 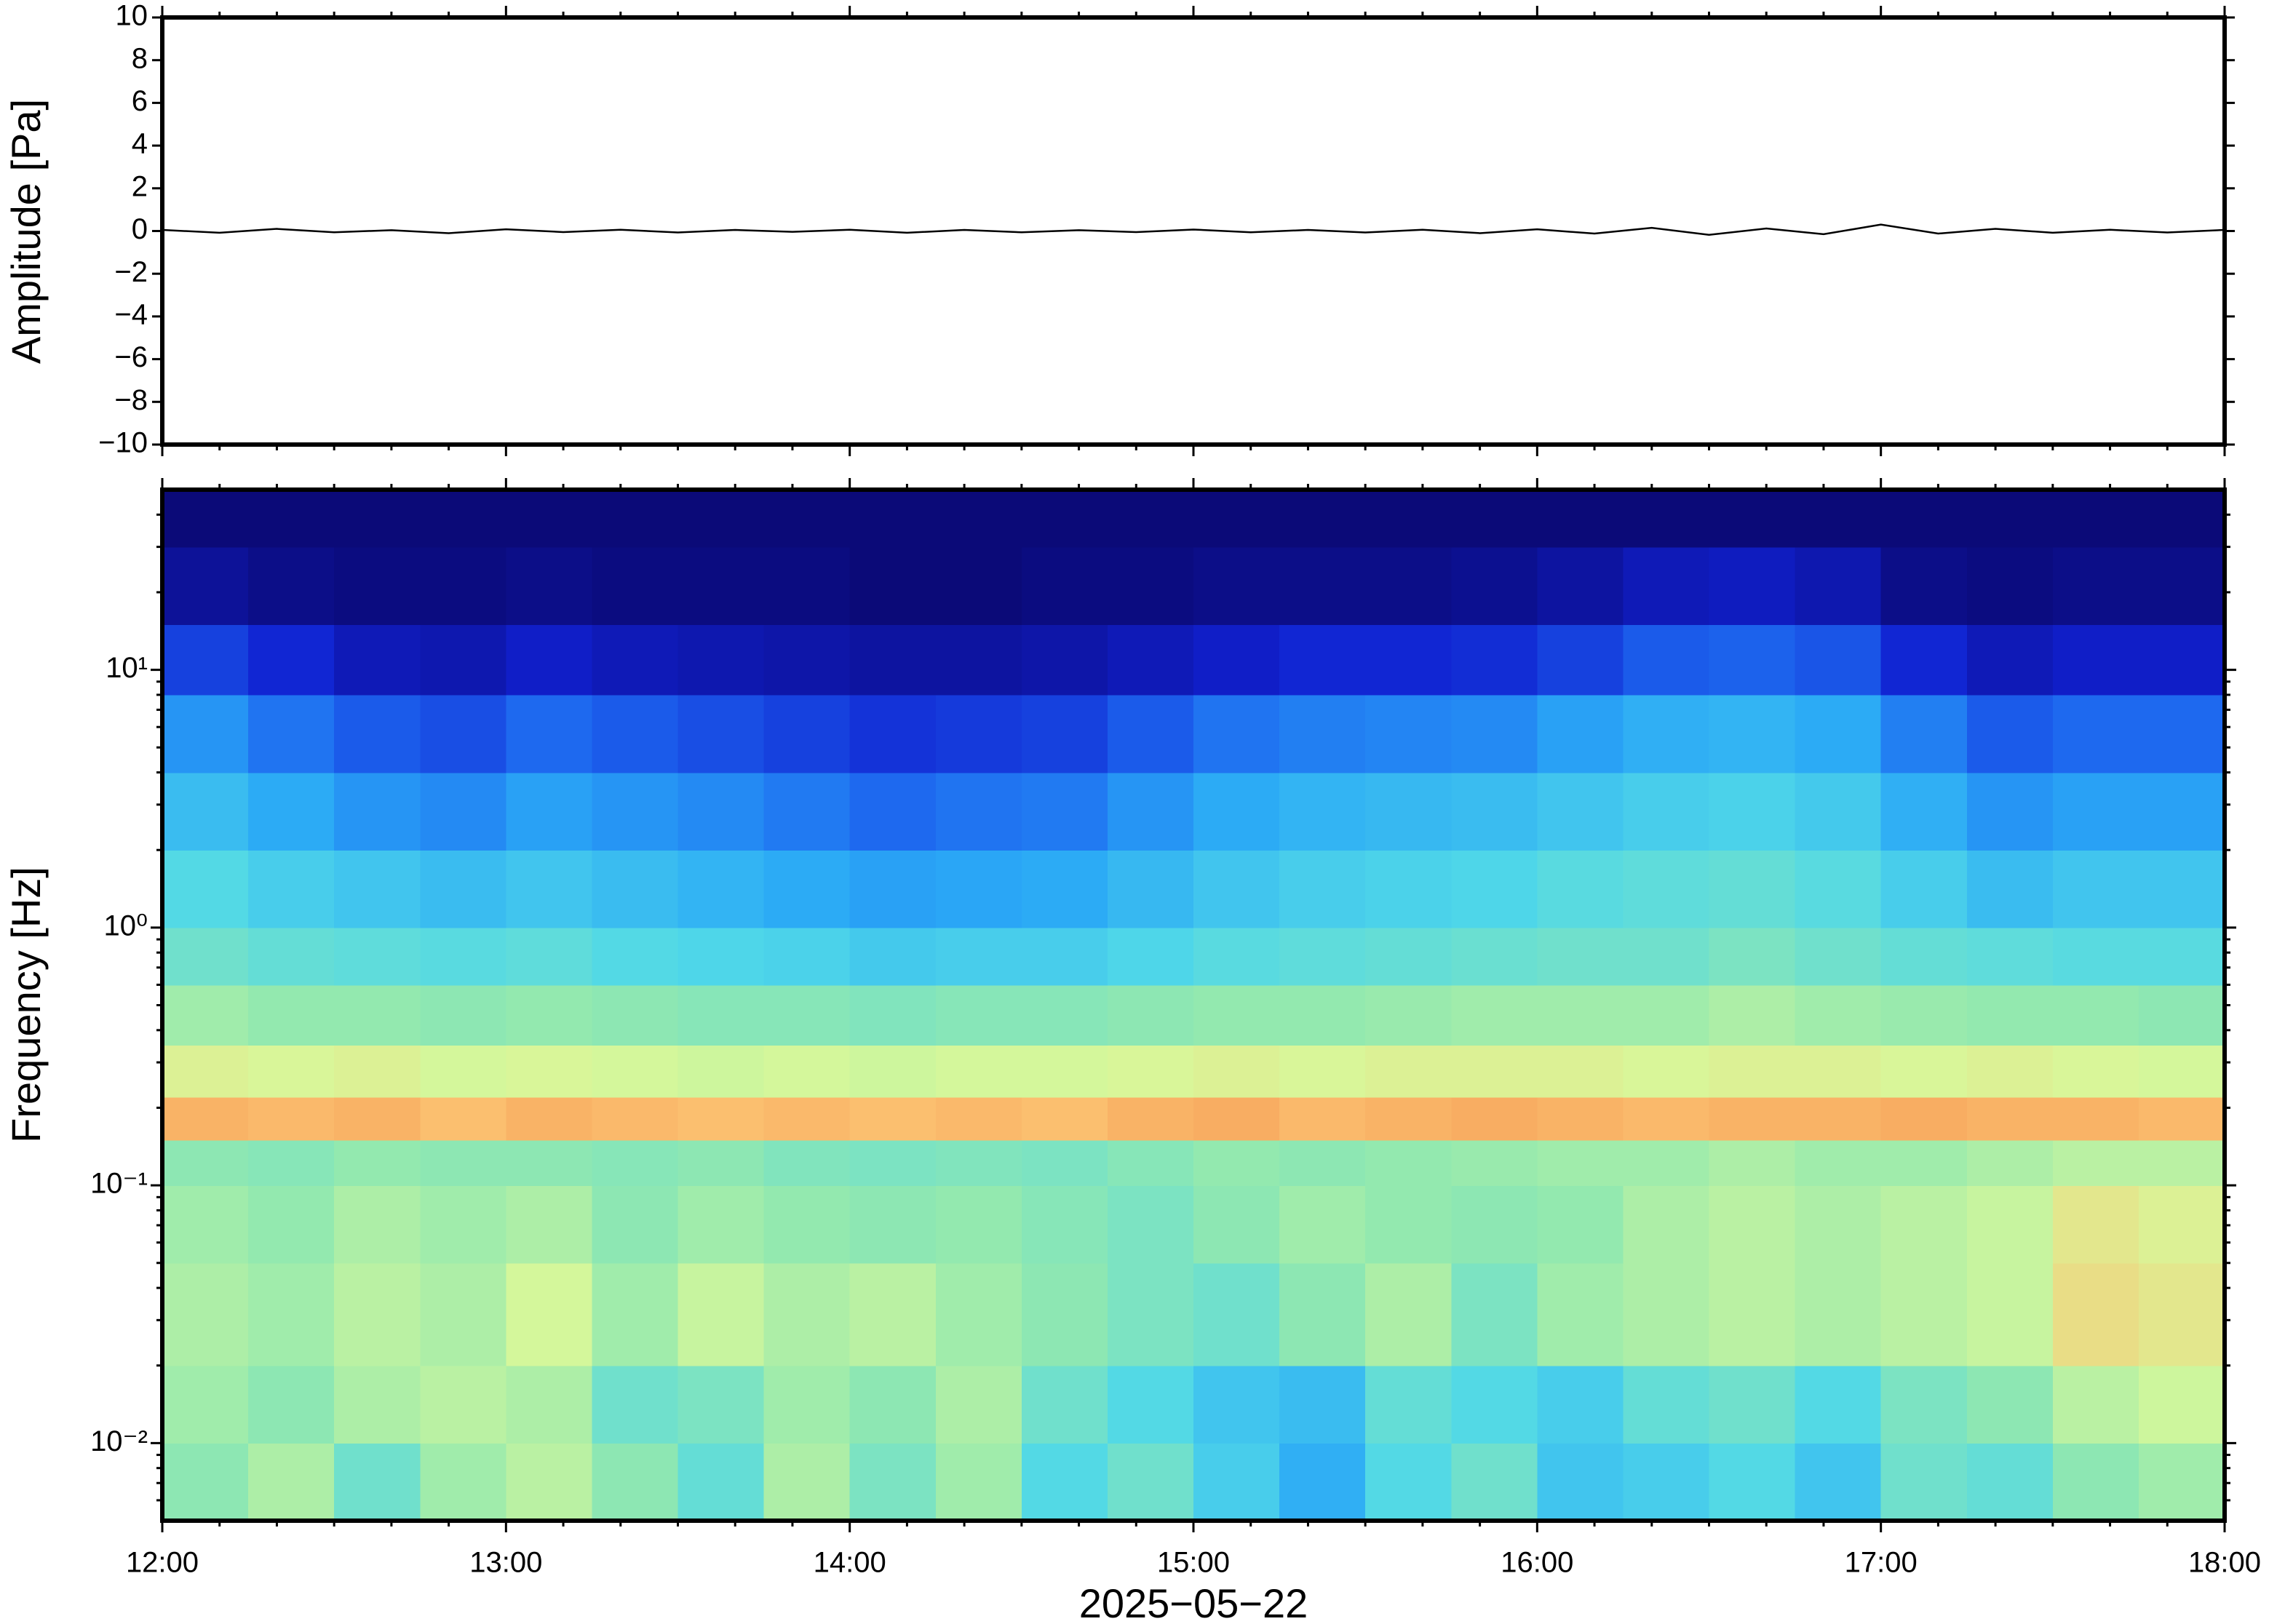 I want to click on y-tick-label: 6, so click(x=140, y=101).